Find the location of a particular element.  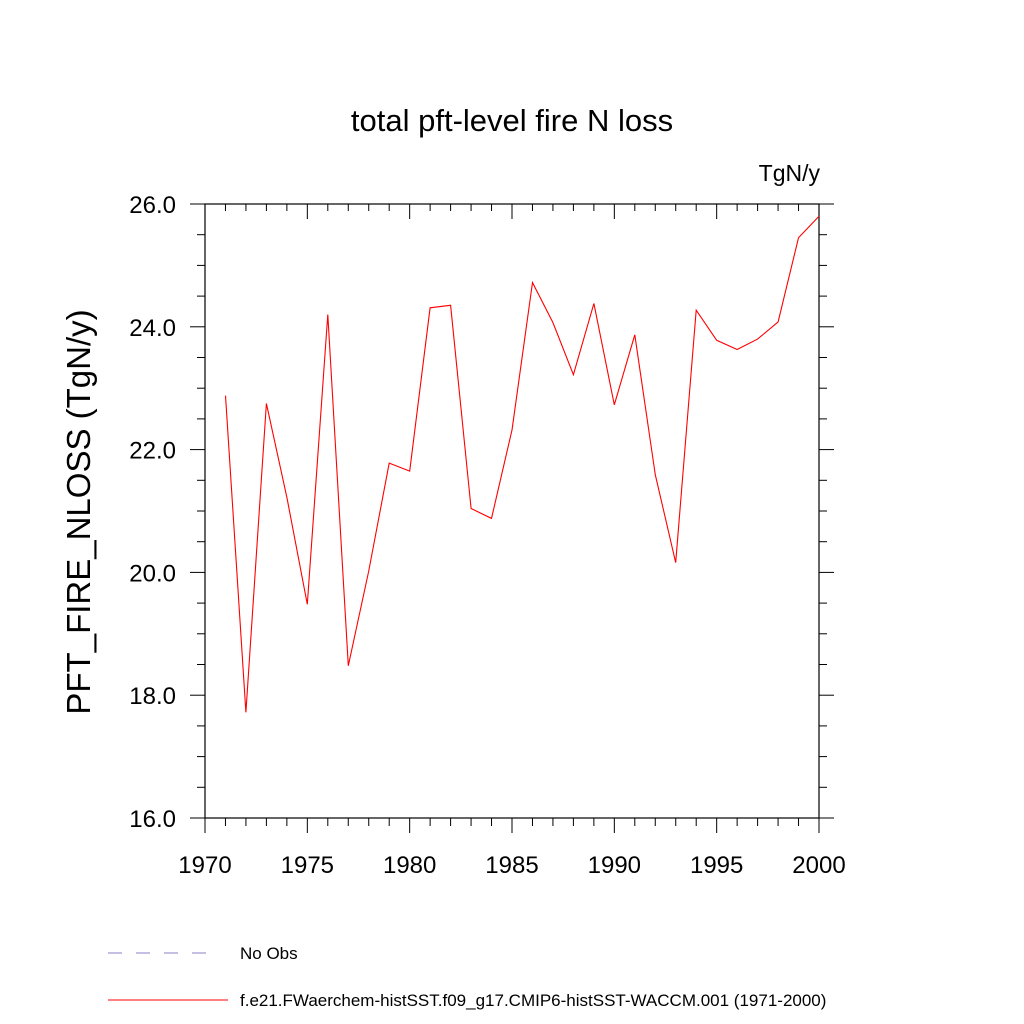

x-tick-label: 1995 is located at coordinates (716, 865).